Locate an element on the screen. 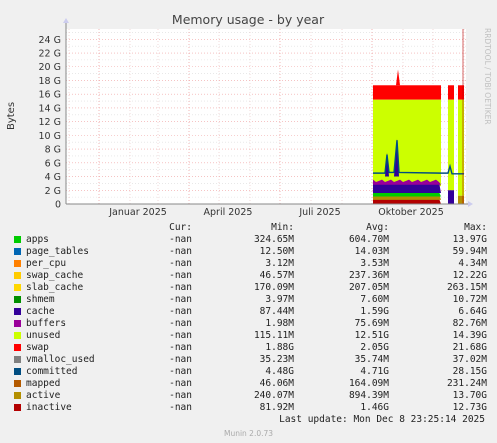 This screenshot has height=443, width=497. legend-avg-value: 75.69M is located at coordinates (371, 323).